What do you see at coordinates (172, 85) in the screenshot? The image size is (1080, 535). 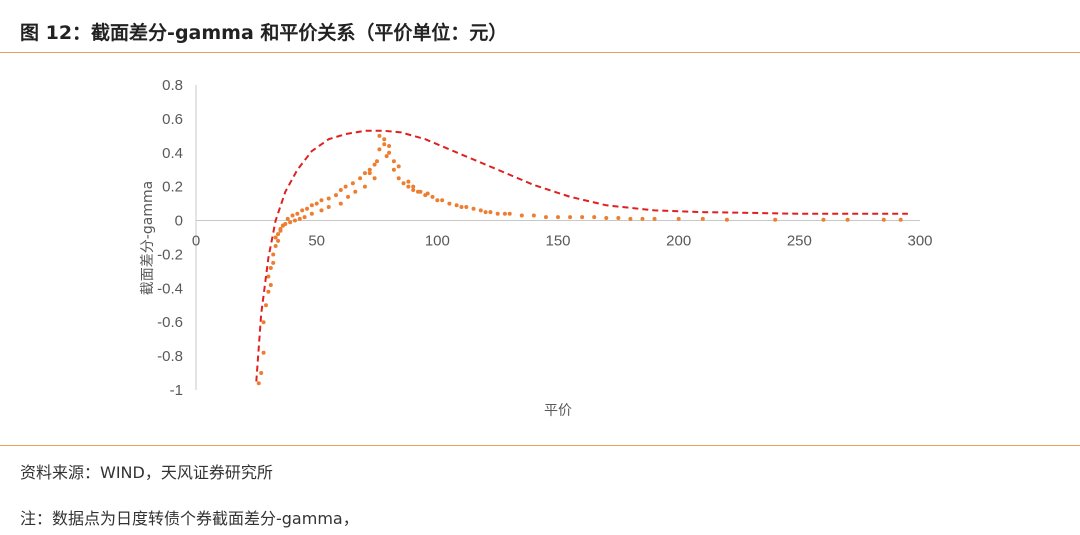 I see `y-tick-label: 0.8` at bounding box center [172, 85].